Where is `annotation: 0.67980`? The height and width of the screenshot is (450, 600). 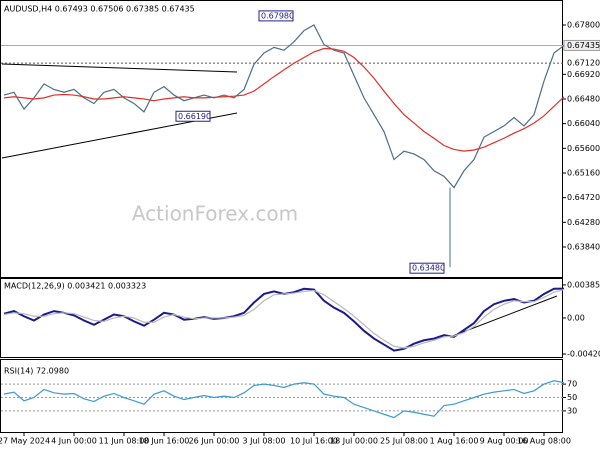 annotation: 0.67980 is located at coordinates (277, 15).